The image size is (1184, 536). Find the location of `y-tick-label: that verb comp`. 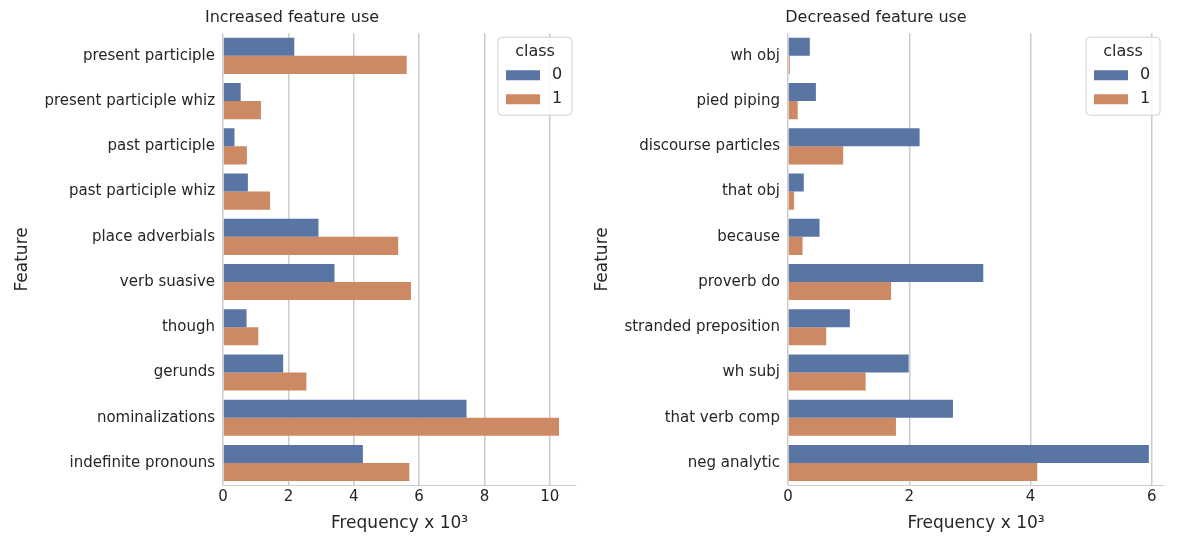

y-tick-label: that verb comp is located at coordinates (722, 416).